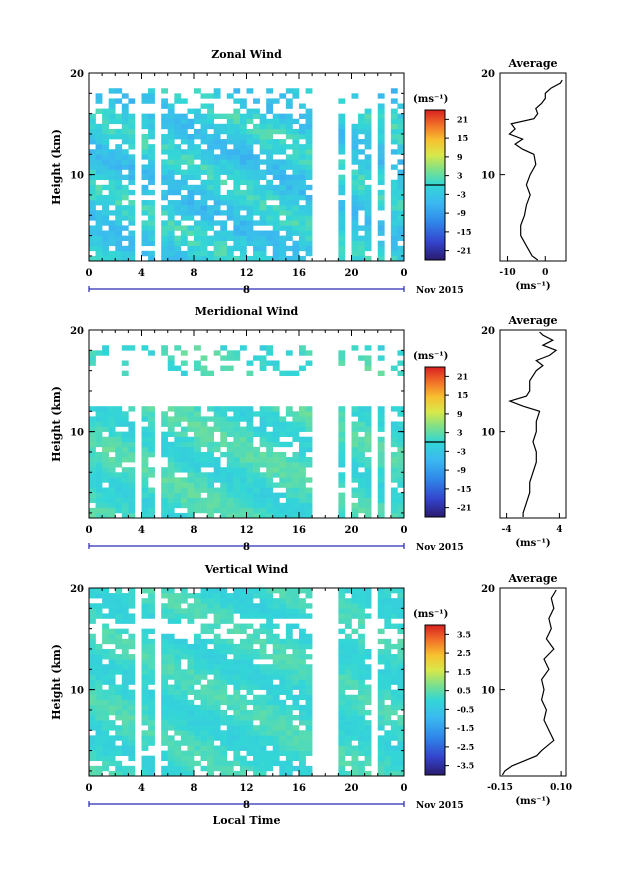 This screenshot has width=624, height=873. Describe the element at coordinates (89, 273) in the screenshot. I see `x-tick-label: 0` at that location.